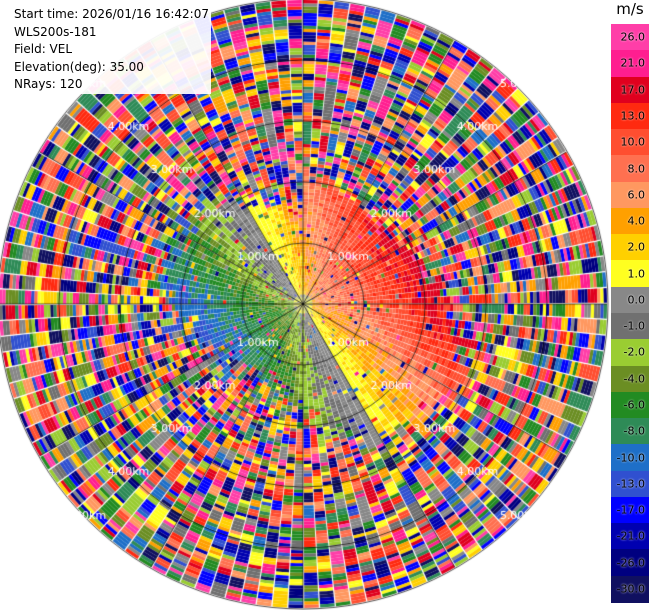 This screenshot has height=610, width=650. Describe the element at coordinates (79, 66) in the screenshot. I see `elevation-text: Elevation(deg): 35.00` at that location.